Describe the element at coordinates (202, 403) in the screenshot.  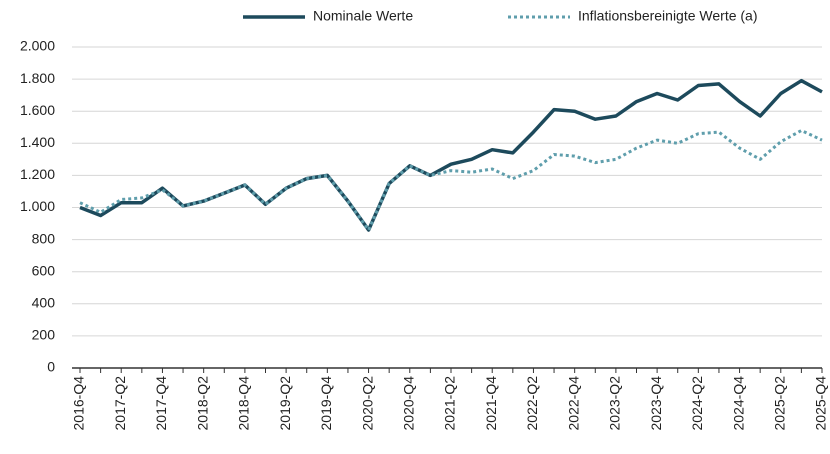
I see `x-tick-label: 2018-Q2` at that location.